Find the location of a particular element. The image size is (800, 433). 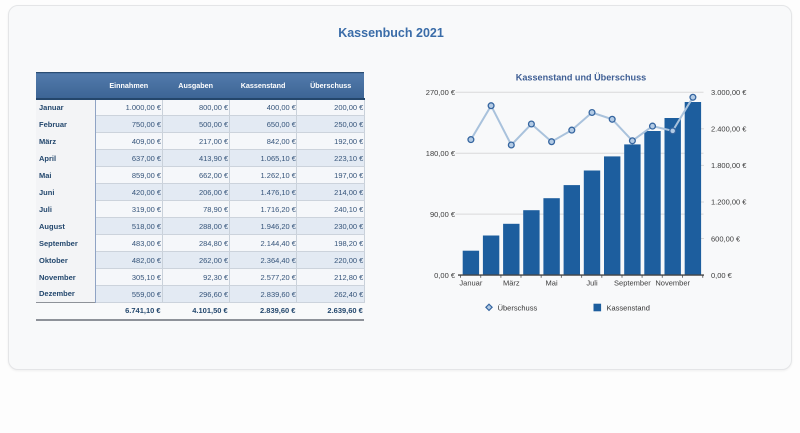

svg-text: Überschuss is located at coordinates (518, 307).